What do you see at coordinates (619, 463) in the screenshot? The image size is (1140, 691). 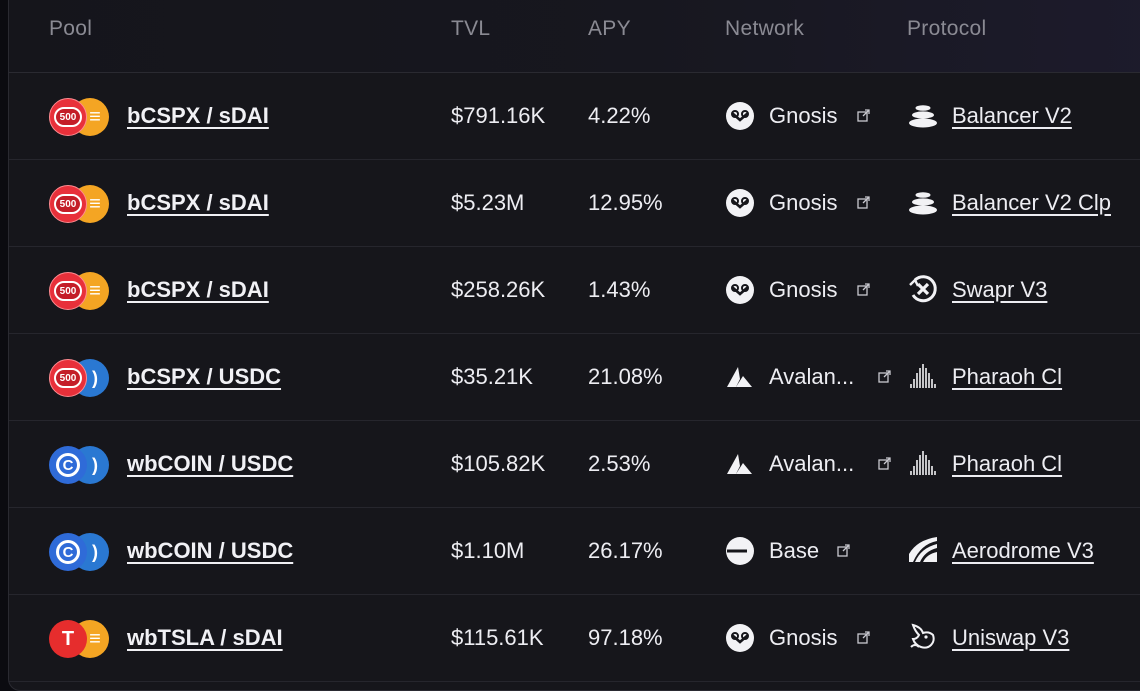 I see `apy-value: 2.53%` at bounding box center [619, 463].